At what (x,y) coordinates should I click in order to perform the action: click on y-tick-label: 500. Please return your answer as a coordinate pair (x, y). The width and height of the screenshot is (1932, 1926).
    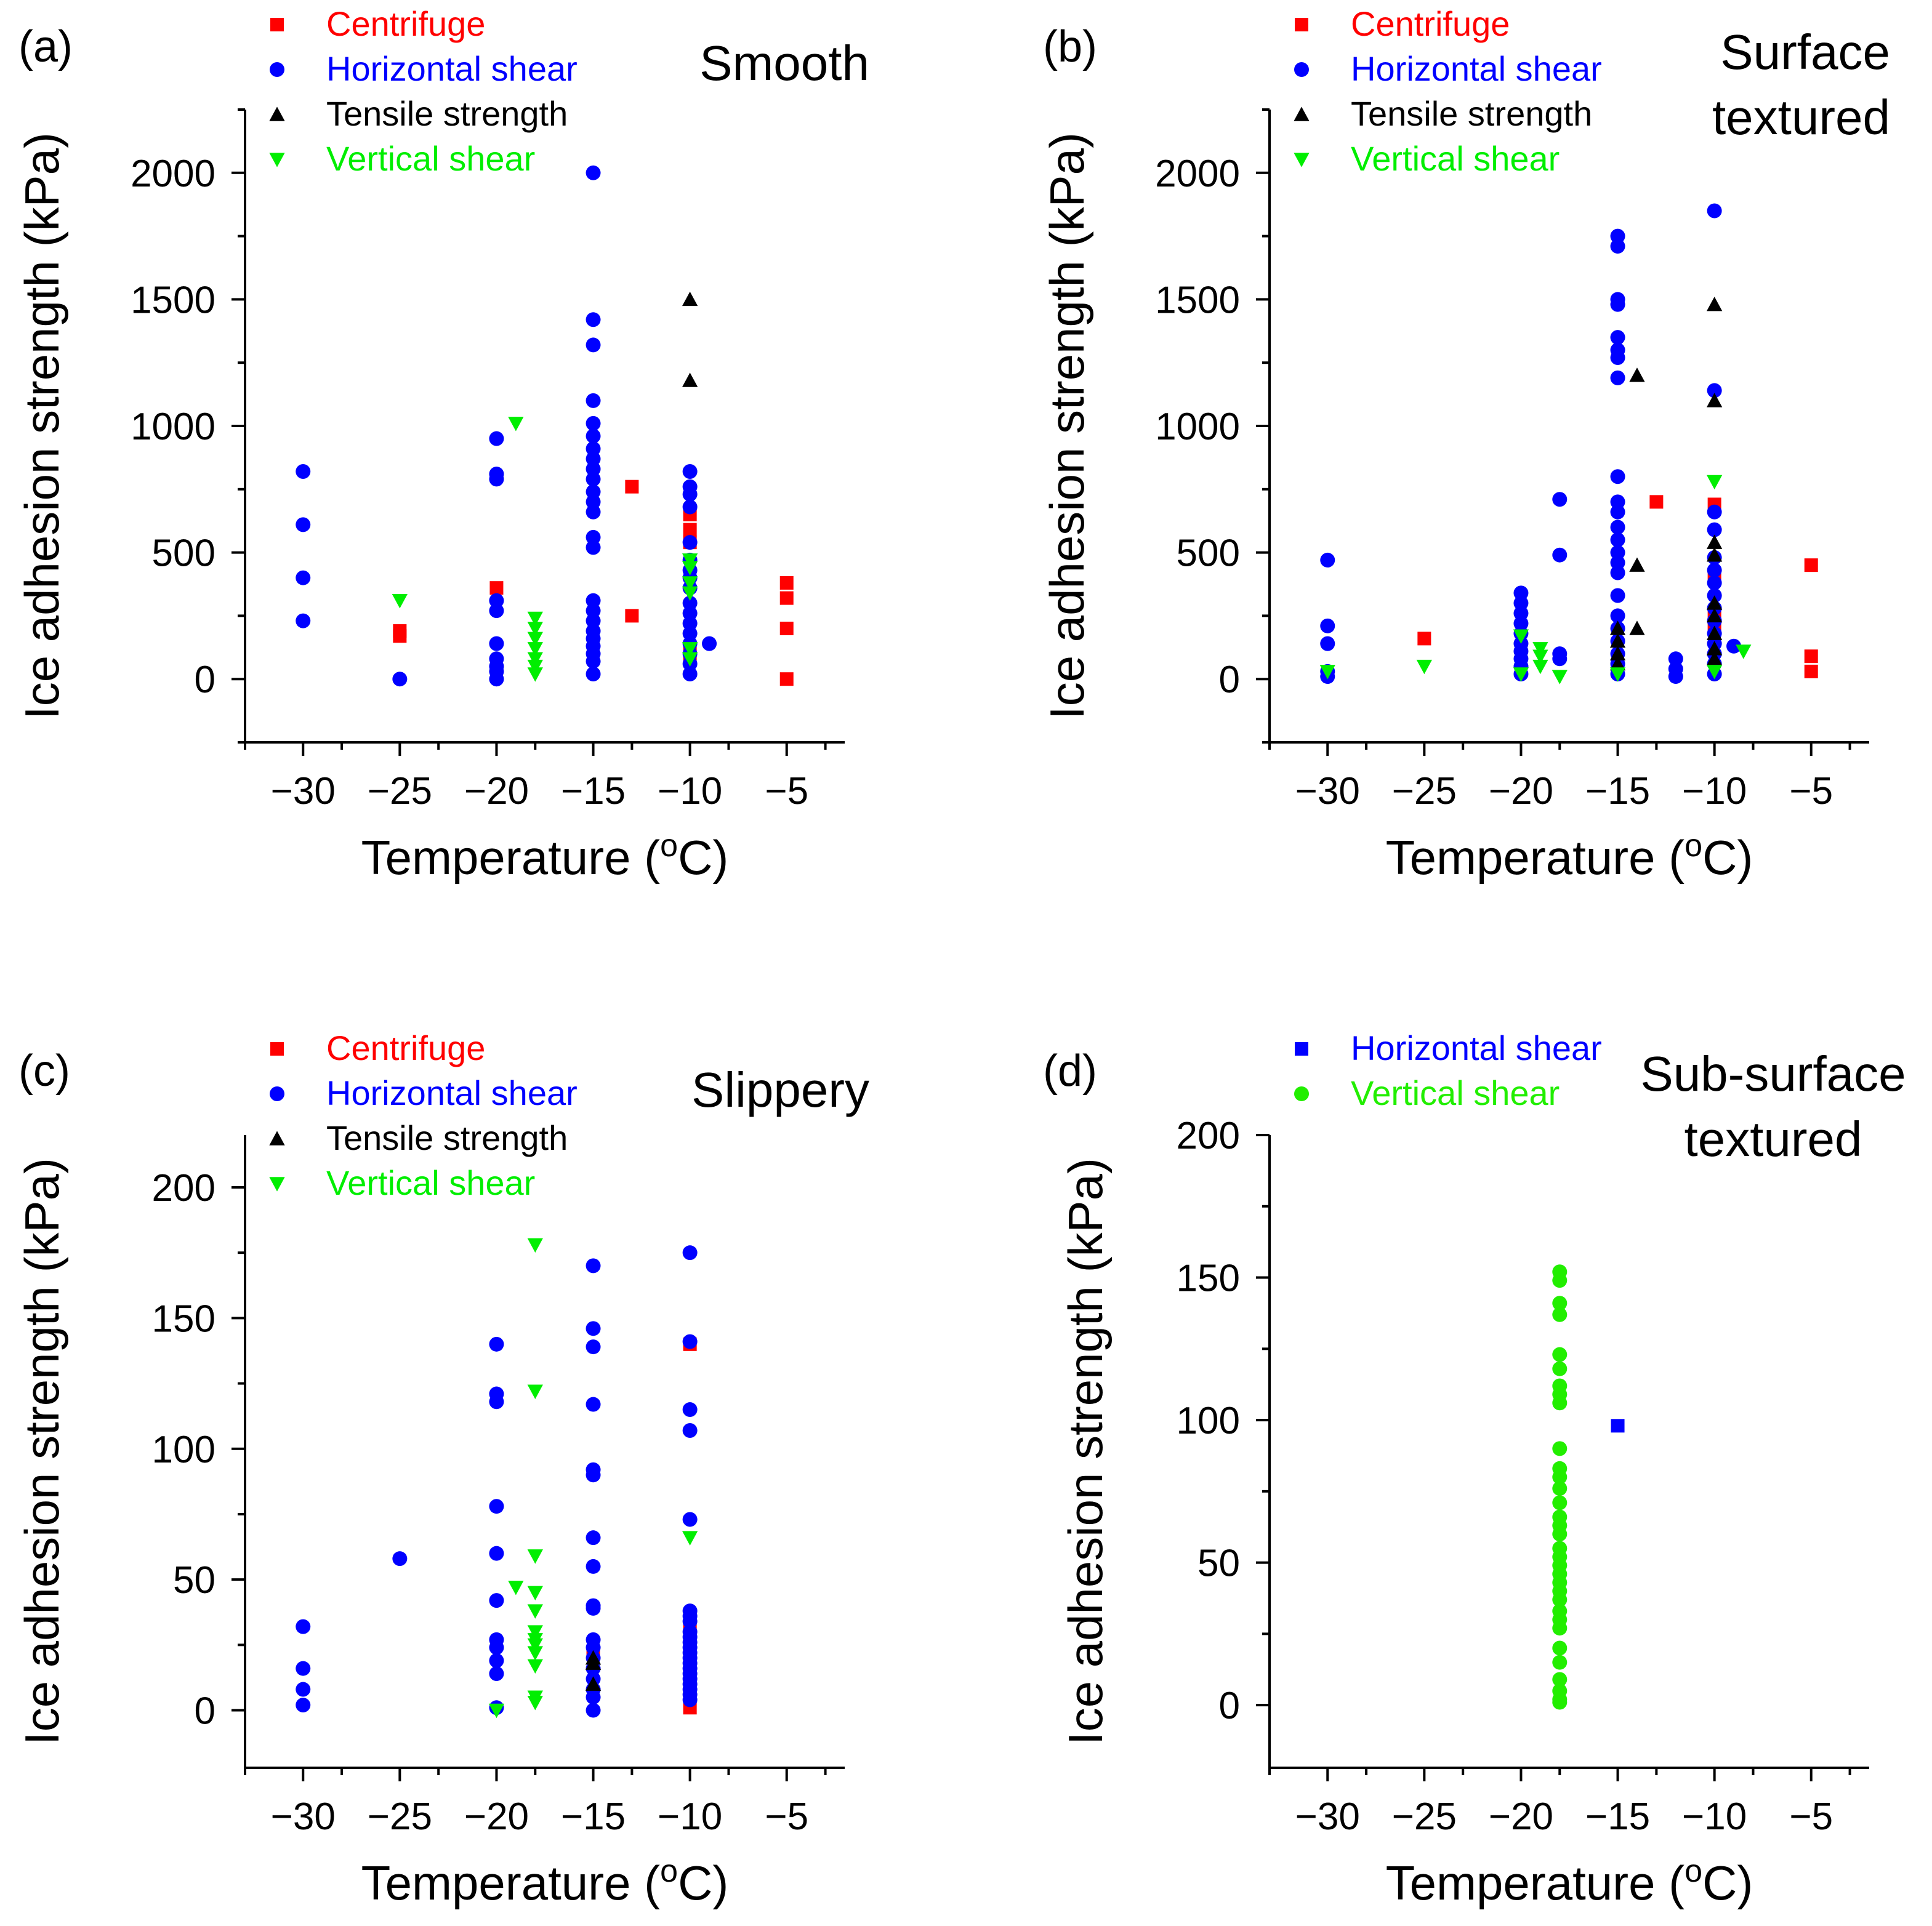
    Looking at the image, I should click on (1208, 553).